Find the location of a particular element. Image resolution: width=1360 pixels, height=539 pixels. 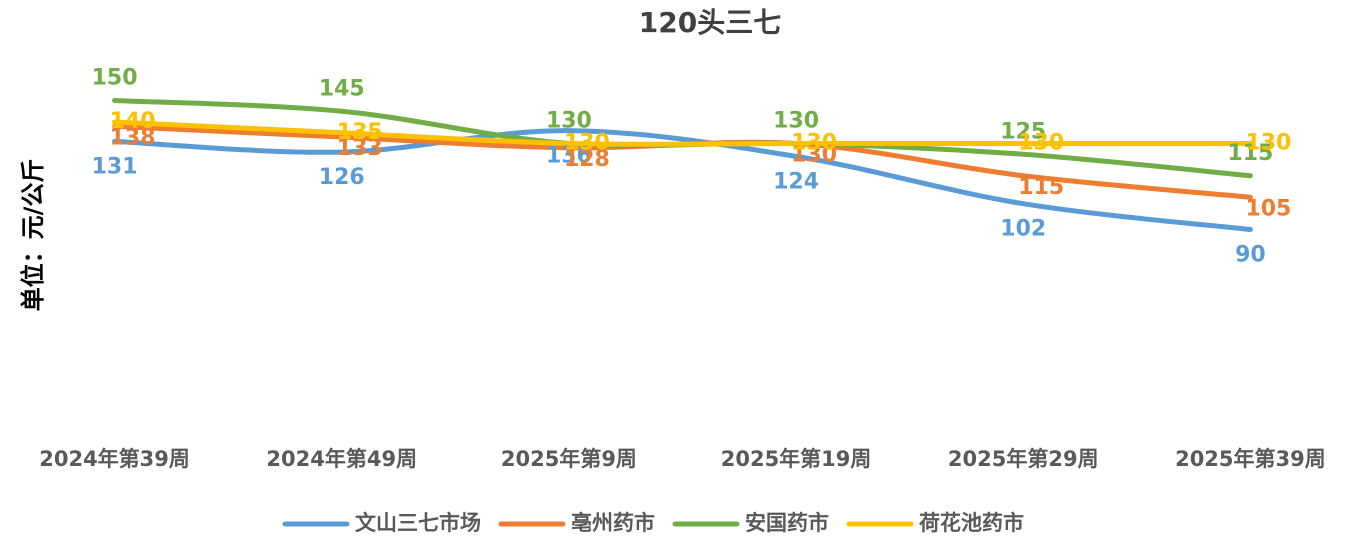

data-label: 102 is located at coordinates (1023, 229).